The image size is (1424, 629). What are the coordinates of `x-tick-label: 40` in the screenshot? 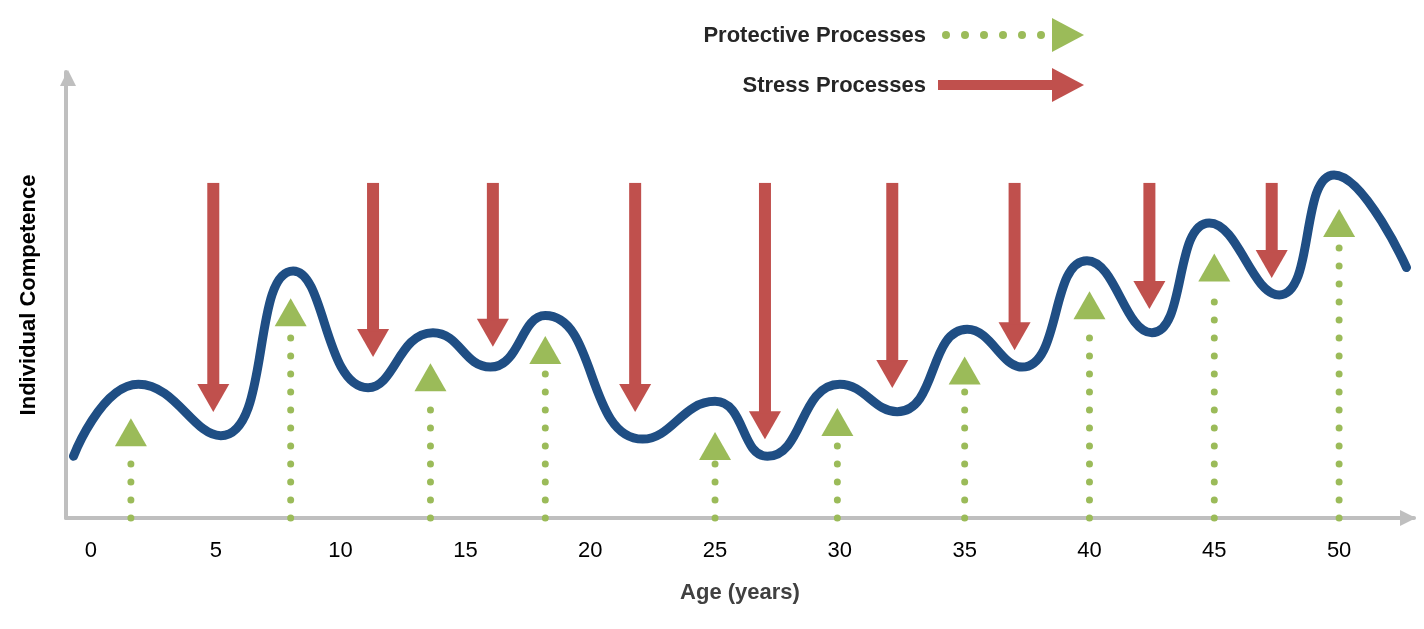 It's located at (1089, 549).